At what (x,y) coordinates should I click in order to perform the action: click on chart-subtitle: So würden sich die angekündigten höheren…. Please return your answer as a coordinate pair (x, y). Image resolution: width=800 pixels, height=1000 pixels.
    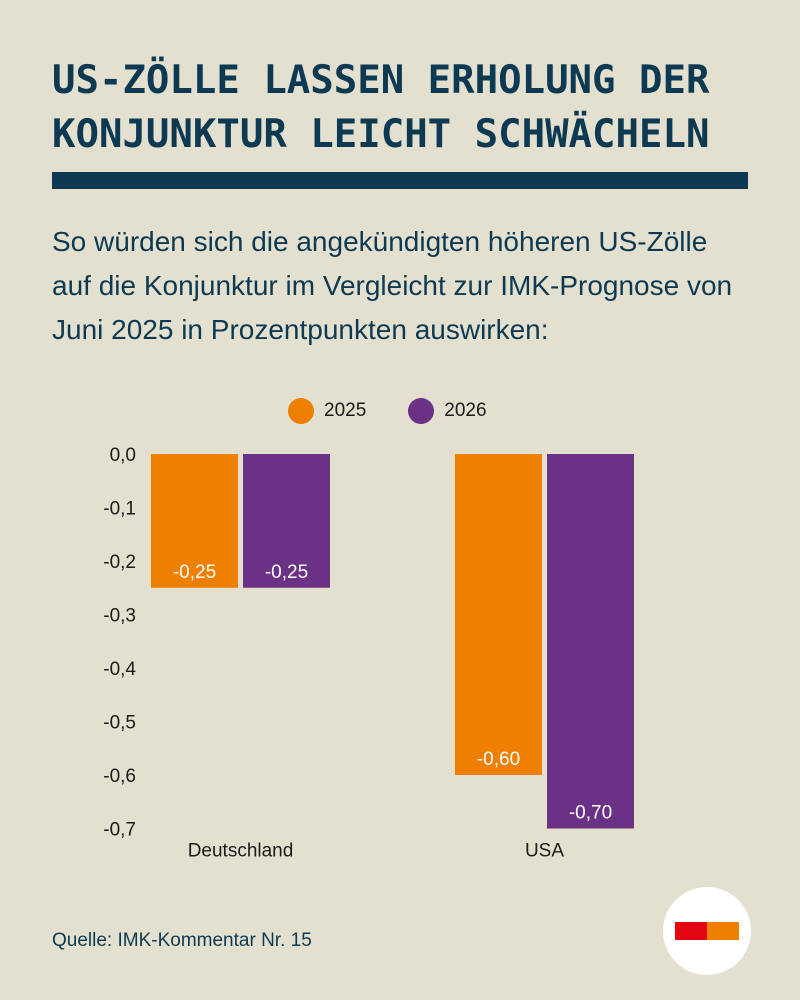
    Looking at the image, I should click on (392, 285).